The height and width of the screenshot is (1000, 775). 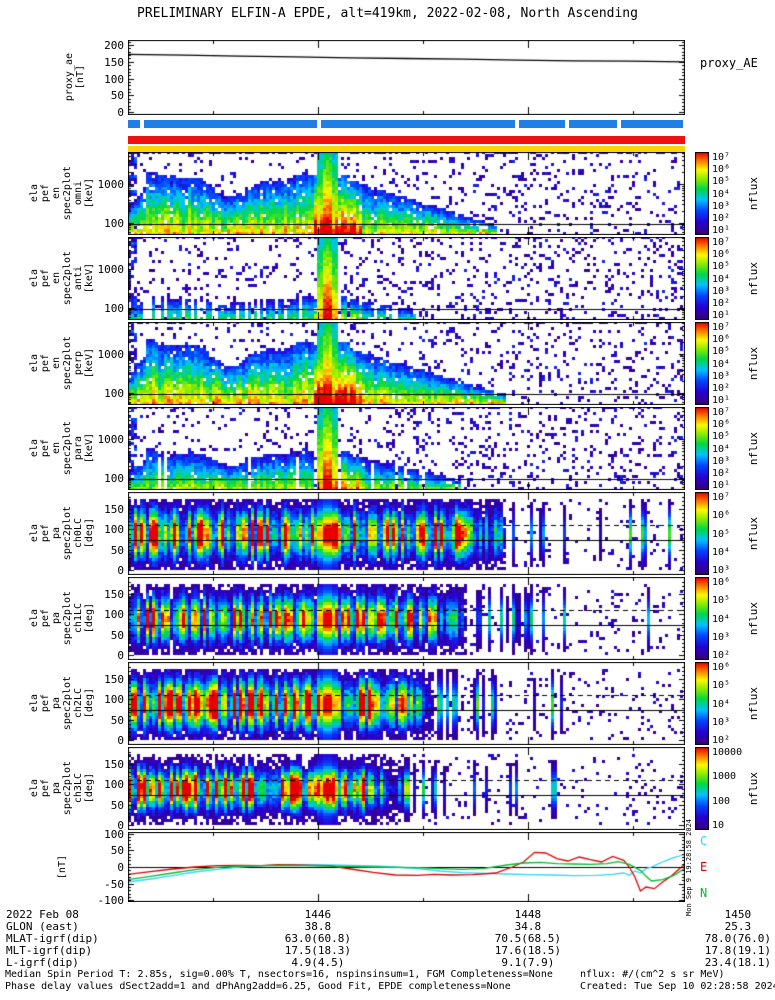 I want to click on en-omni-colorbar-label: nflux, so click(x=753, y=193).